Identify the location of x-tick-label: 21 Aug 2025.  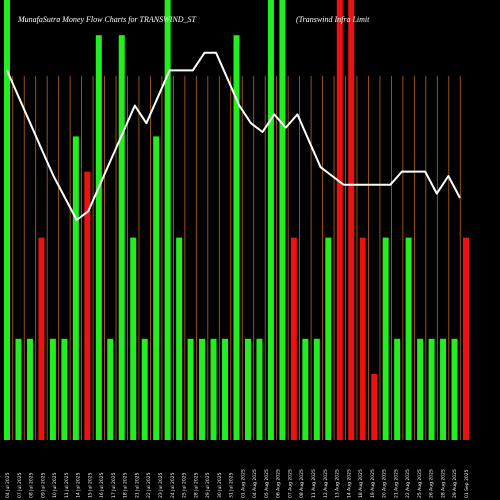
(396, 483).